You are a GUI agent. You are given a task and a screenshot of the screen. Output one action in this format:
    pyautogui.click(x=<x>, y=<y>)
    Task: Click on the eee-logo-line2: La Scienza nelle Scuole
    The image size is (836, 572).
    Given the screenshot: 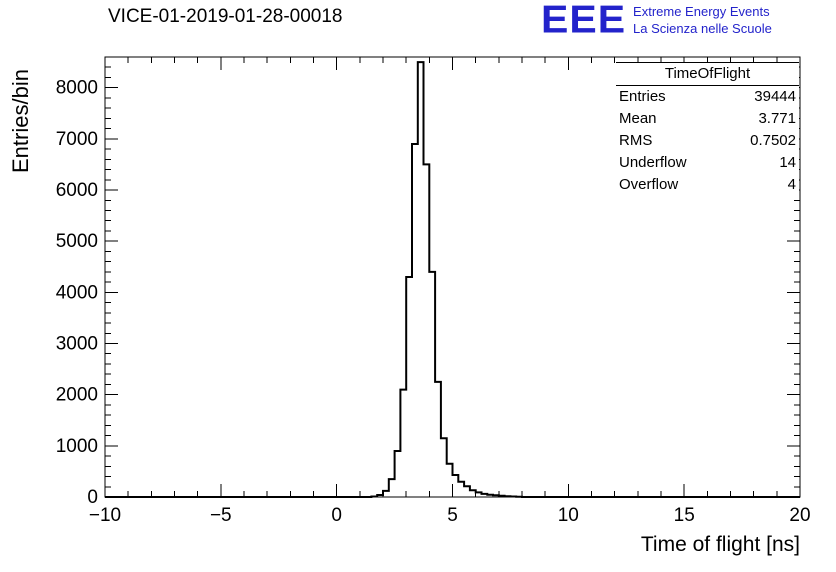 What is the action you would take?
    pyautogui.click(x=702, y=28)
    